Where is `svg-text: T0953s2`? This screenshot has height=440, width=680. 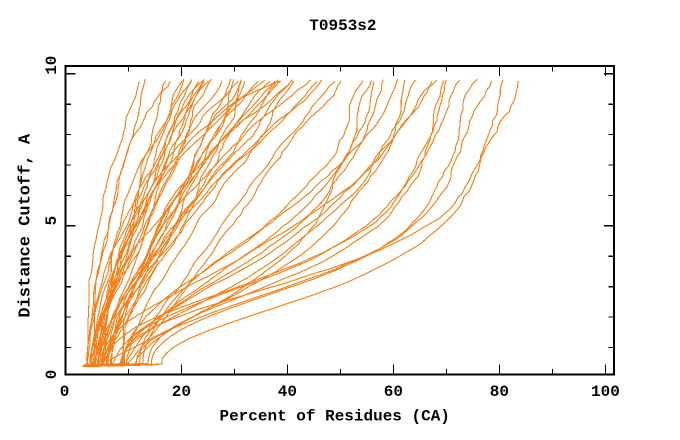 svg-text: T0953s2 is located at coordinates (342, 26).